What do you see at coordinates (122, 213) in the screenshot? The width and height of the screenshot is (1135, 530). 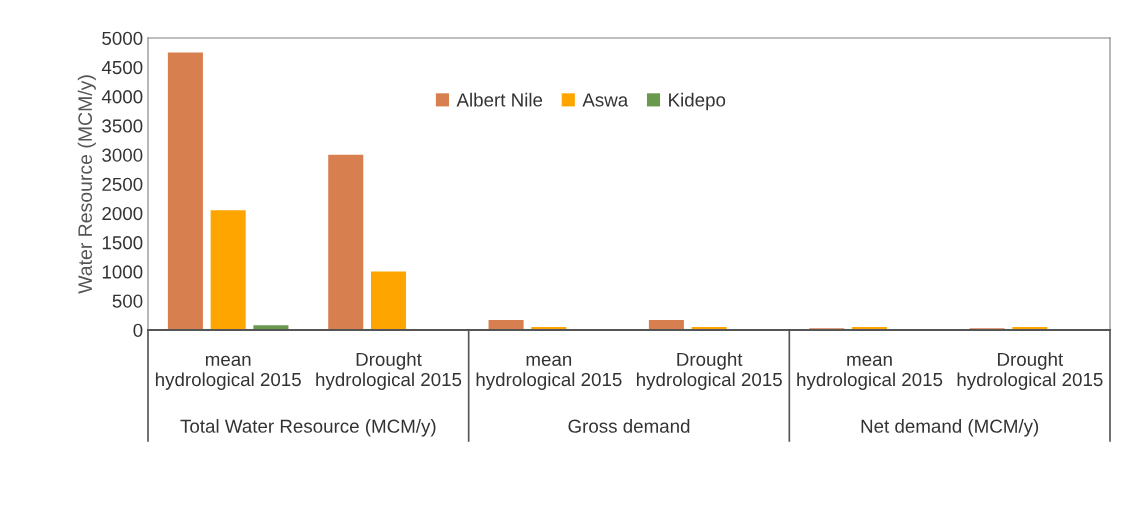 I see `y-tick-label: 2000` at bounding box center [122, 213].